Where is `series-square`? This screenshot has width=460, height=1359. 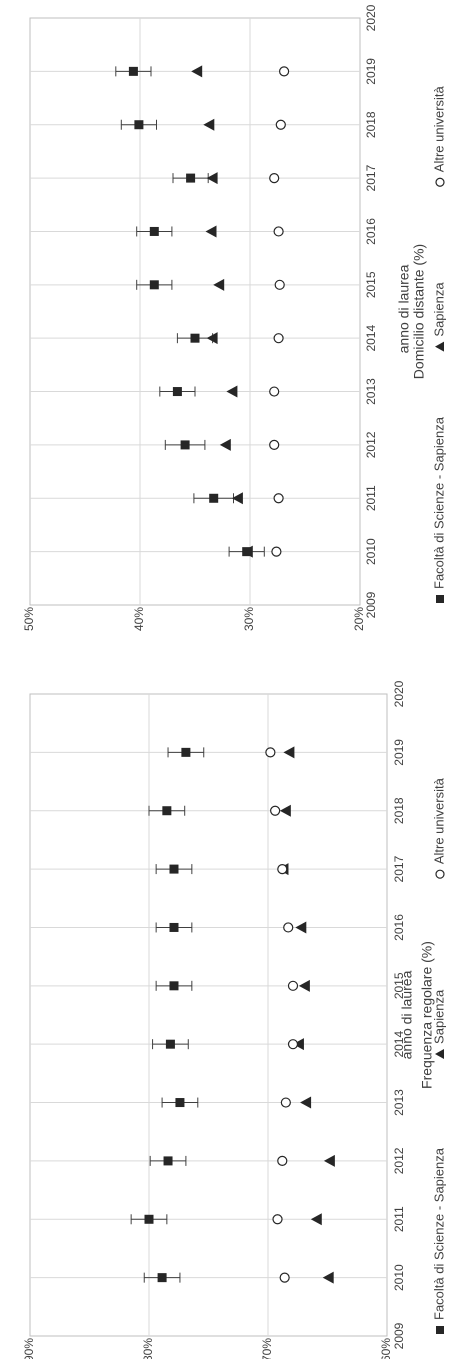
series-square is located at coordinates (167, 1015).